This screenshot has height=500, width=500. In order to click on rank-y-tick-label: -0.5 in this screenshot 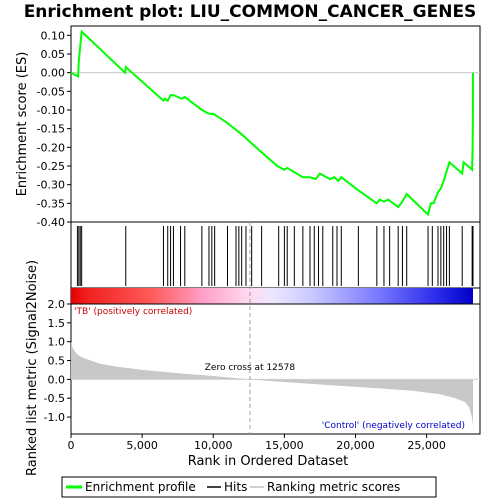, I will do `click(54, 398)`.